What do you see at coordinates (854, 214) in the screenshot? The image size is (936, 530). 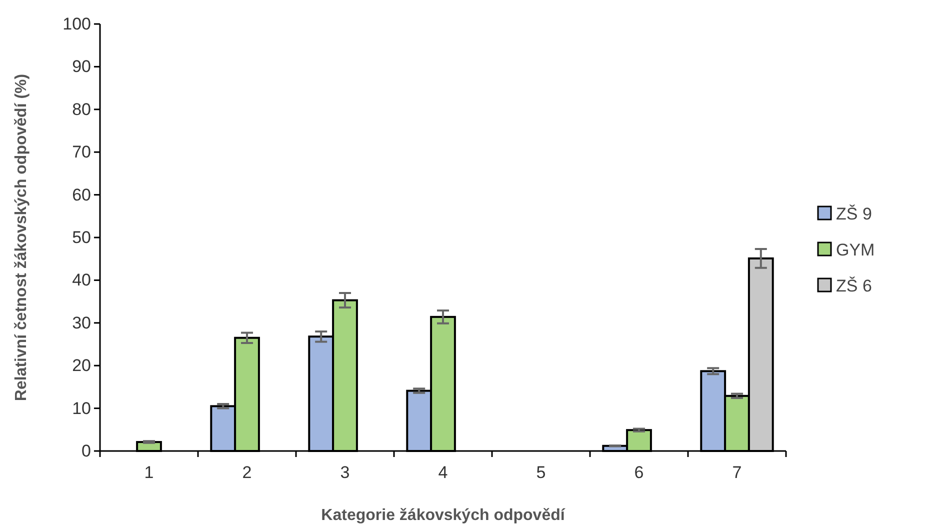 I see `legend-label: ZŠ 9` at bounding box center [854, 214].